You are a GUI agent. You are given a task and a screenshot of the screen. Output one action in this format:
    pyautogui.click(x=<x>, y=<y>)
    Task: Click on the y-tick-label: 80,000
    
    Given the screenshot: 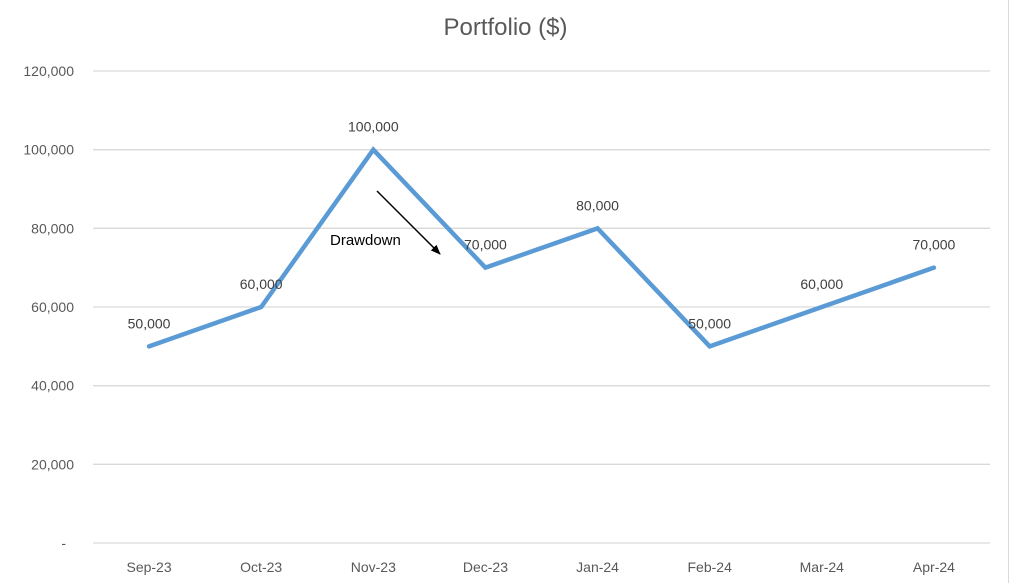 What is the action you would take?
    pyautogui.click(x=52, y=228)
    